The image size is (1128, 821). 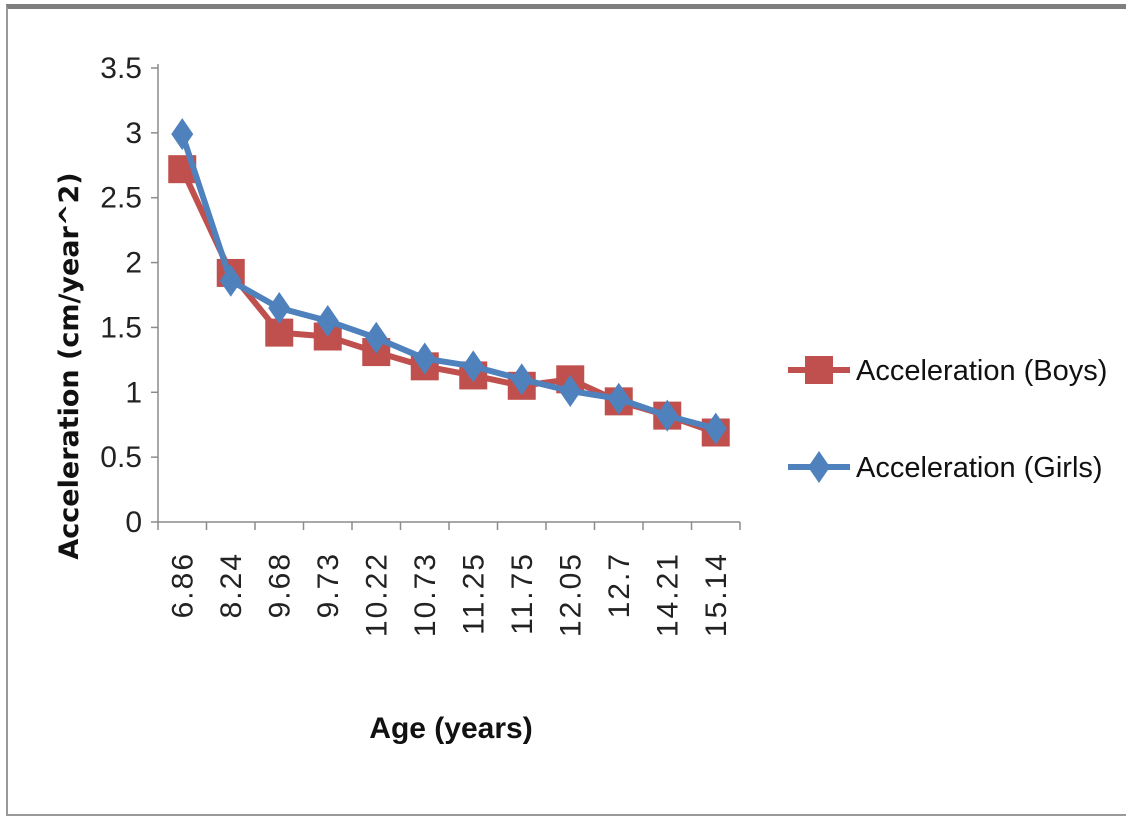 What do you see at coordinates (121, 68) in the screenshot?
I see `y-tick-label: 3.5` at bounding box center [121, 68].